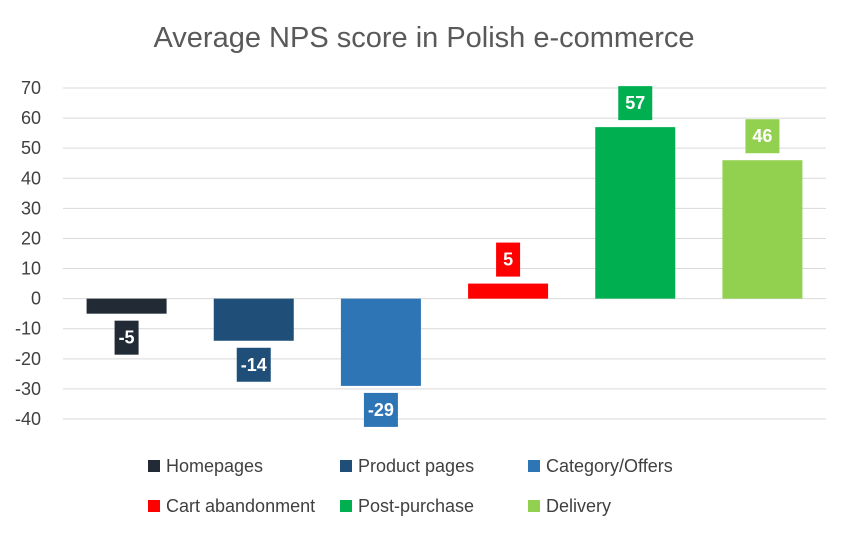  I want to click on y-tick-label: -30, so click(28, 389).